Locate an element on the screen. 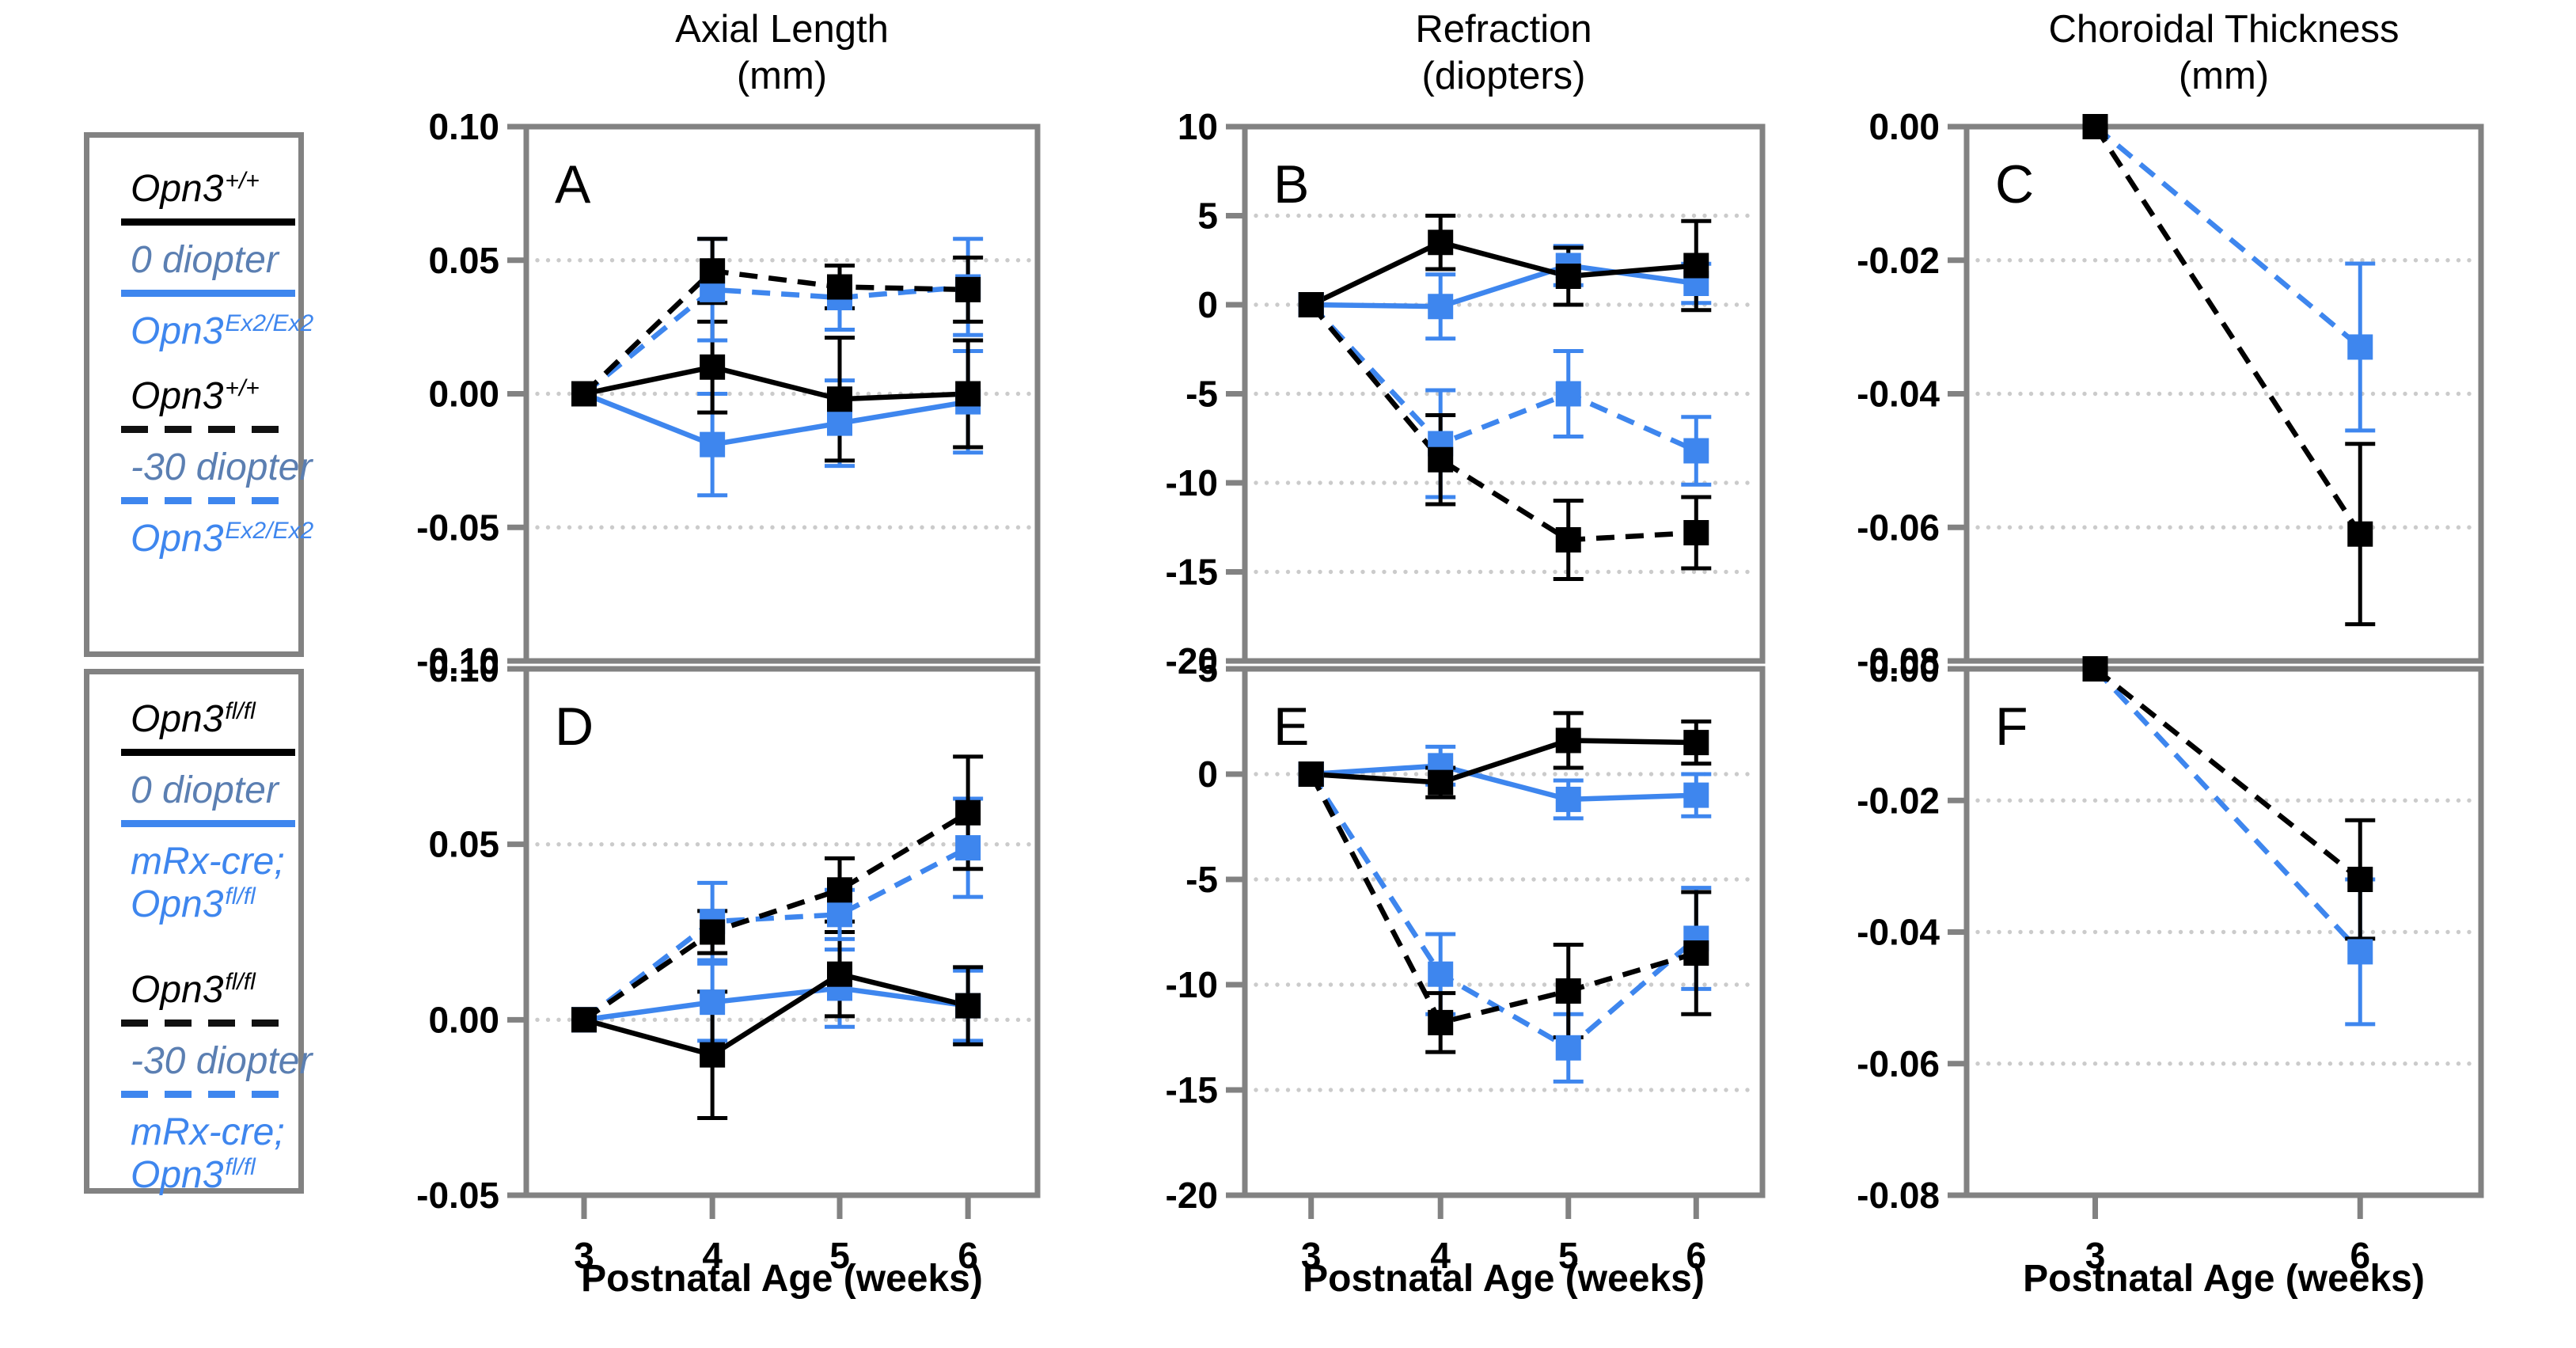 The height and width of the screenshot is (1348, 2576). legend-label-superscript: +/+ is located at coordinates (242, 181).